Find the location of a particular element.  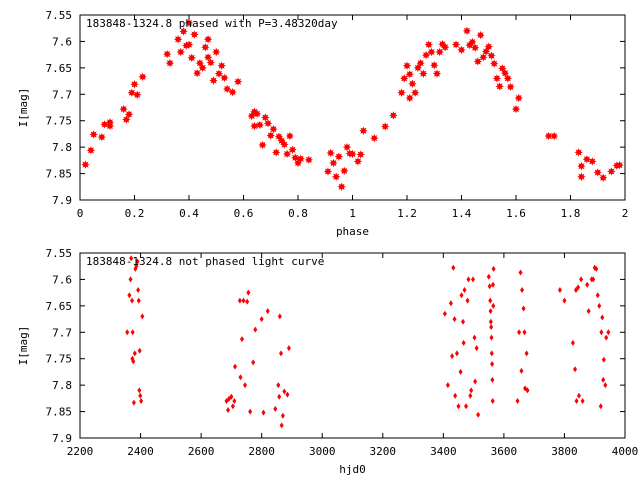

x-tick-label: 1.4 is located at coordinates (462, 213).